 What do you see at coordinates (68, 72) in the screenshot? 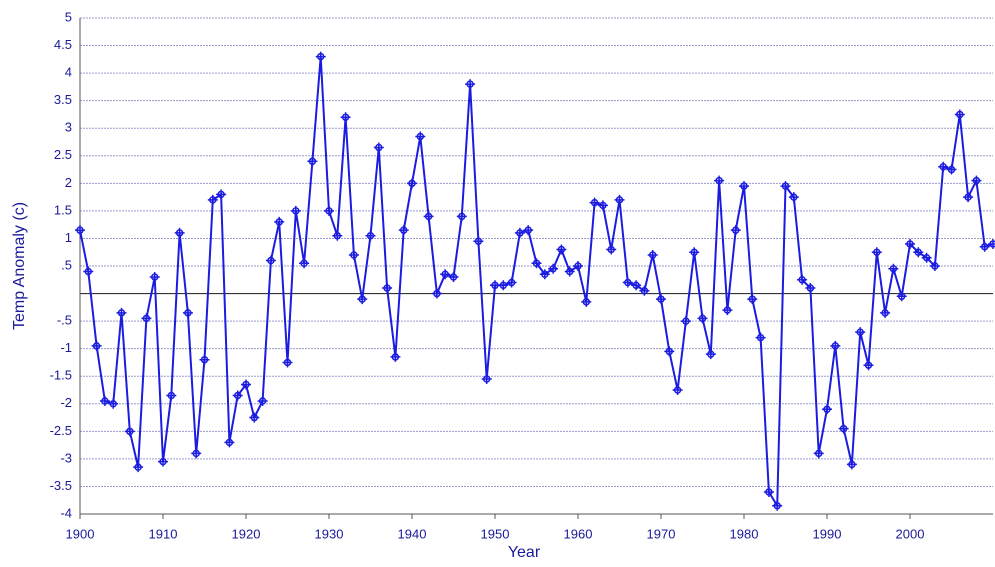
I see `y-tick-label: 4` at bounding box center [68, 72].